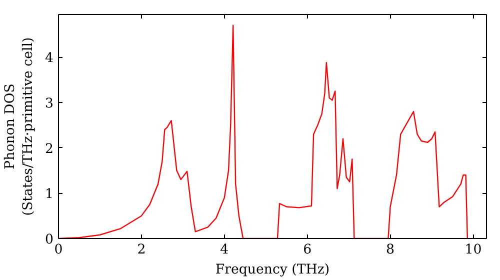 The image size is (500, 280). Describe the element at coordinates (272, 270) in the screenshot. I see `x-axis-title: Frequency (THz)` at that location.